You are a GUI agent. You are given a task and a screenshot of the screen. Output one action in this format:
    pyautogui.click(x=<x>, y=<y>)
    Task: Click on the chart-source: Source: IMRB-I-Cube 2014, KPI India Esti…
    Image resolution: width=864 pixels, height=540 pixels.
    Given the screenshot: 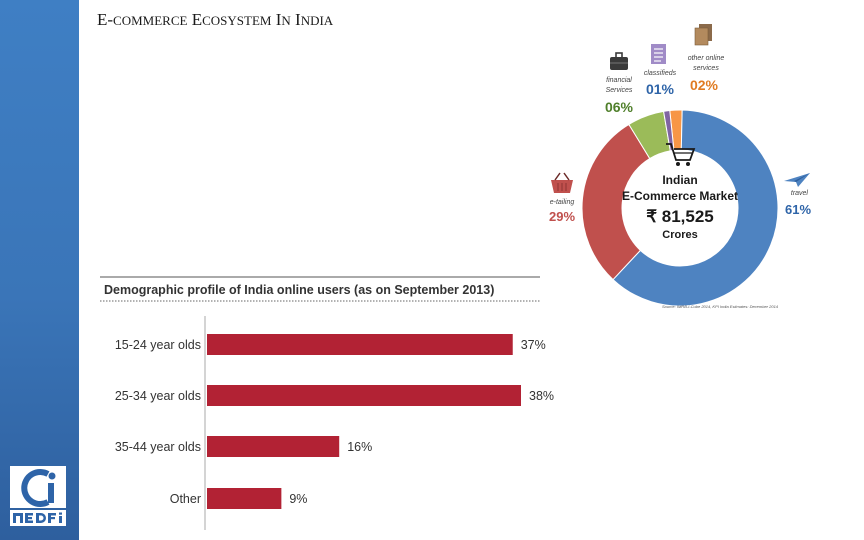 What is the action you would take?
    pyautogui.click(x=720, y=306)
    